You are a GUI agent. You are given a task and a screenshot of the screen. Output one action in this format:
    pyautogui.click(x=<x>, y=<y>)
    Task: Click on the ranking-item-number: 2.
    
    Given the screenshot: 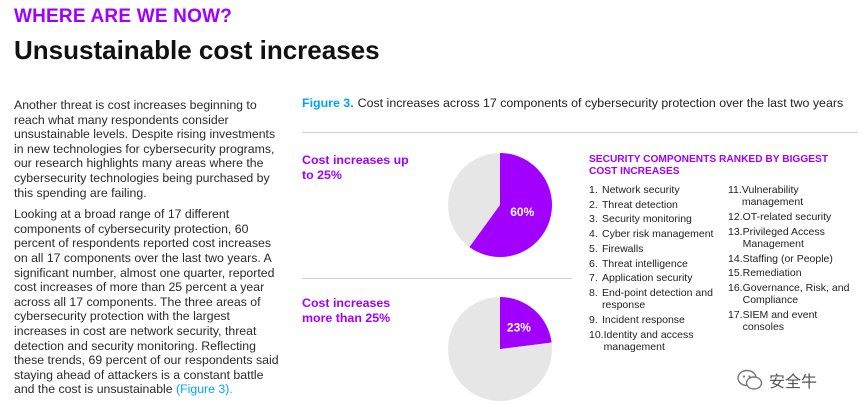 What is the action you would take?
    pyautogui.click(x=593, y=204)
    